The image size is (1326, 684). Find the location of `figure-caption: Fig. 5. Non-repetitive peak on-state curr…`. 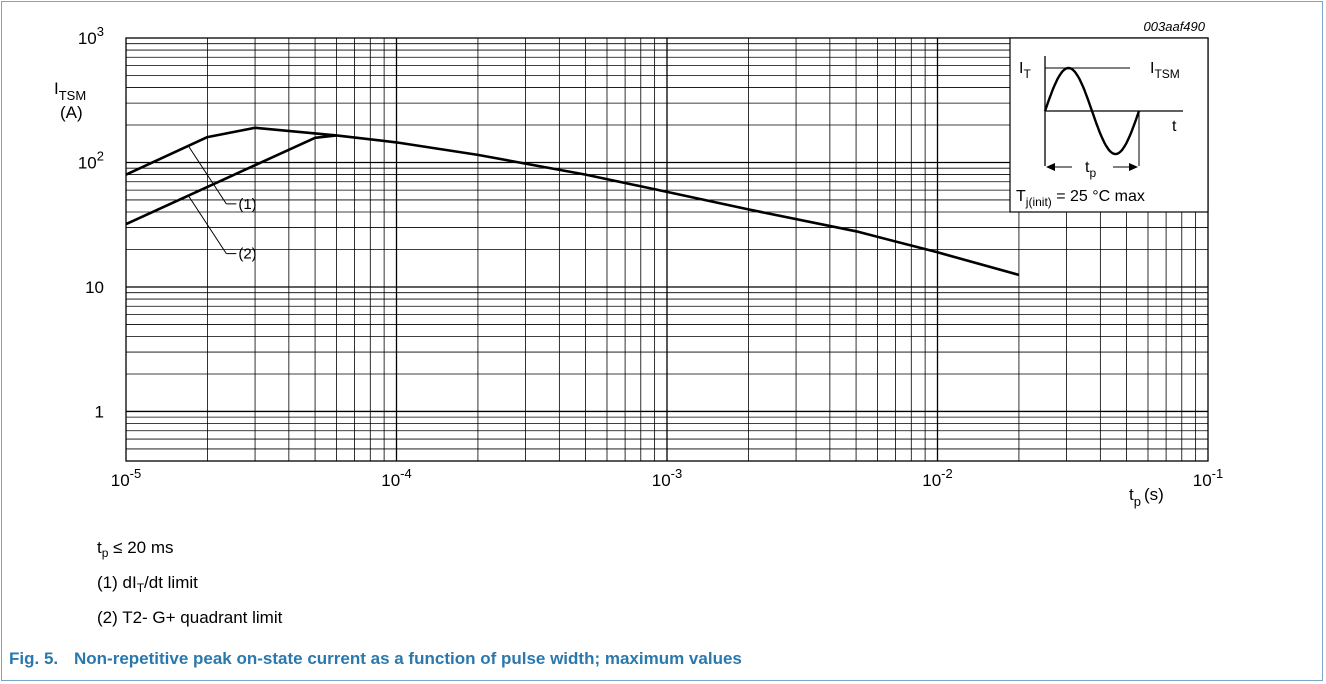

figure-caption: Fig. 5. Non-repetitive peak on-state curr… is located at coordinates (375, 659).